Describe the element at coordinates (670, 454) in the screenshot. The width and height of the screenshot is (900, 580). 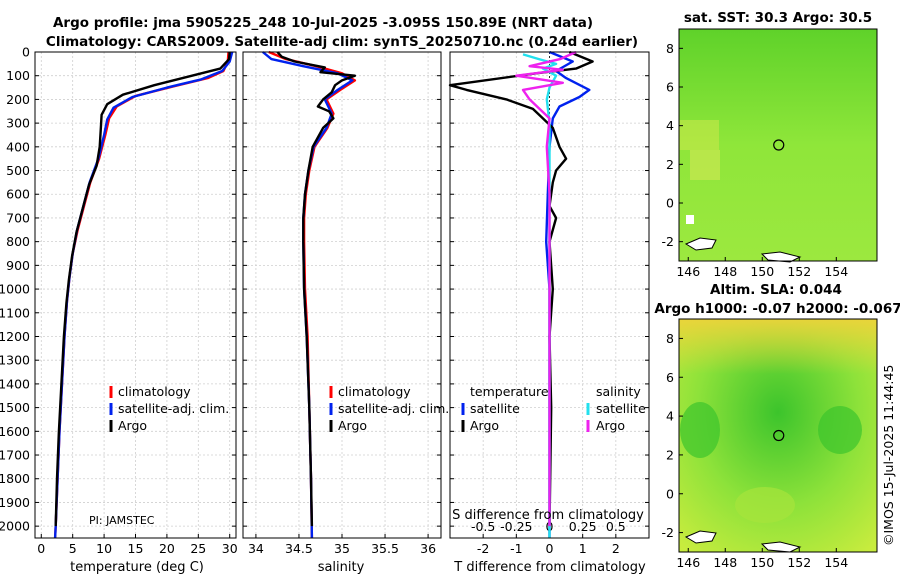
I see `y-tick-label: 2` at that location.